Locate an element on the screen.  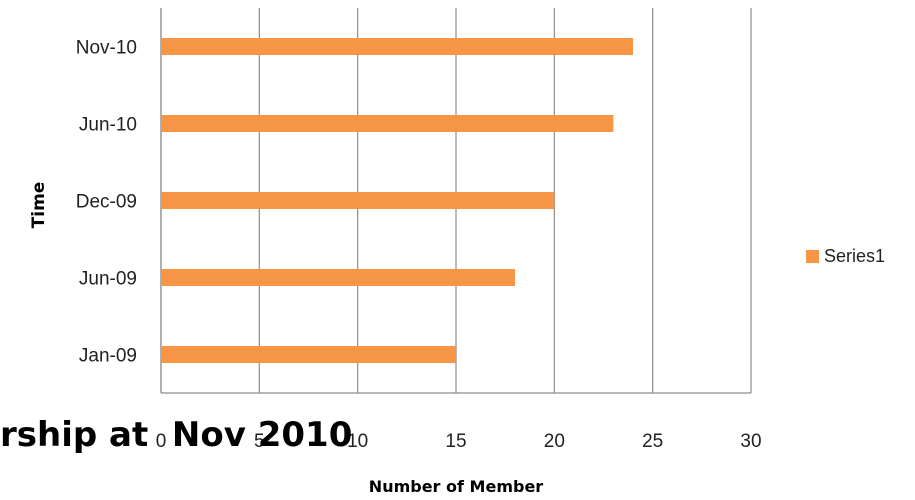
x-tick-labels: 0 5 10 15 20 25 30 is located at coordinates (459, 441).